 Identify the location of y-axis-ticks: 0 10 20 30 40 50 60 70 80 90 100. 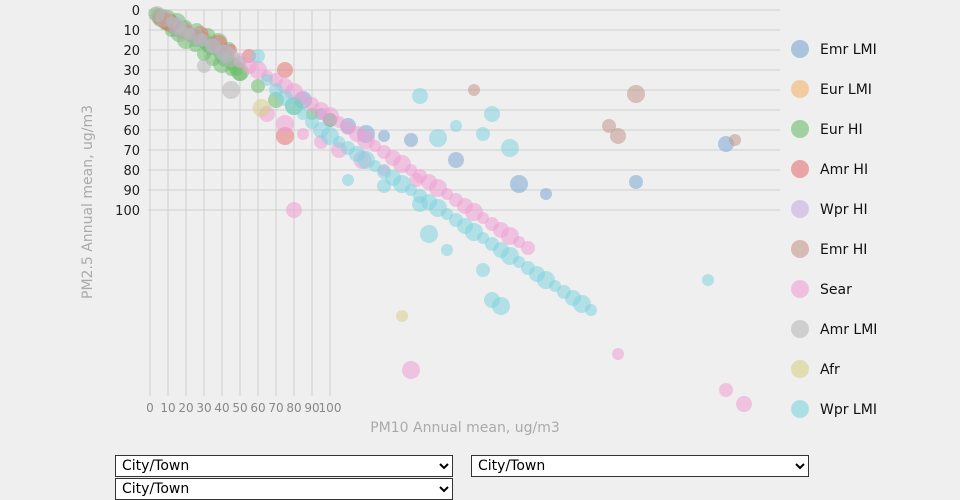
(127, 111).